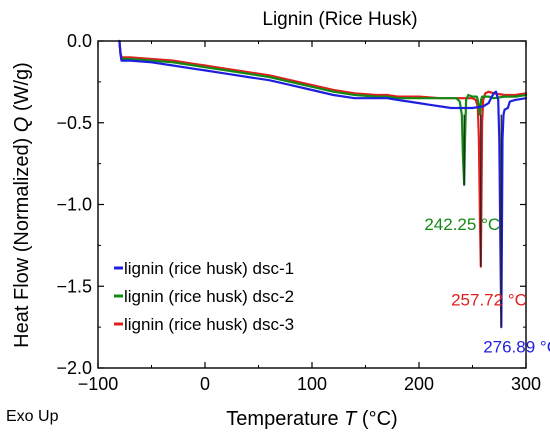  What do you see at coordinates (79, 41) in the screenshot?
I see `y-tick-label: 0.0` at bounding box center [79, 41].